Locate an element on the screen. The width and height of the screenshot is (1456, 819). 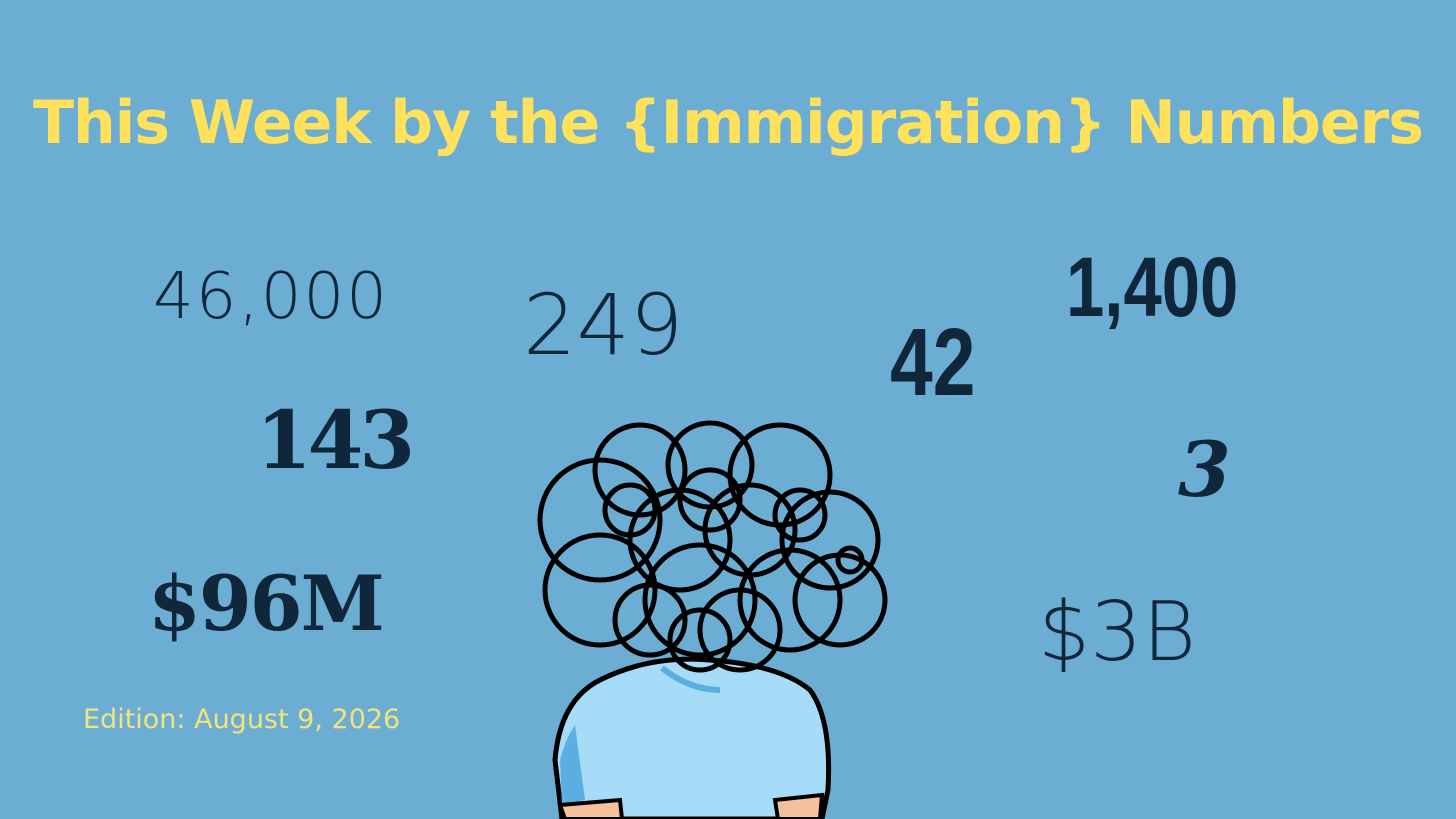
person is located at coordinates (712, 619).